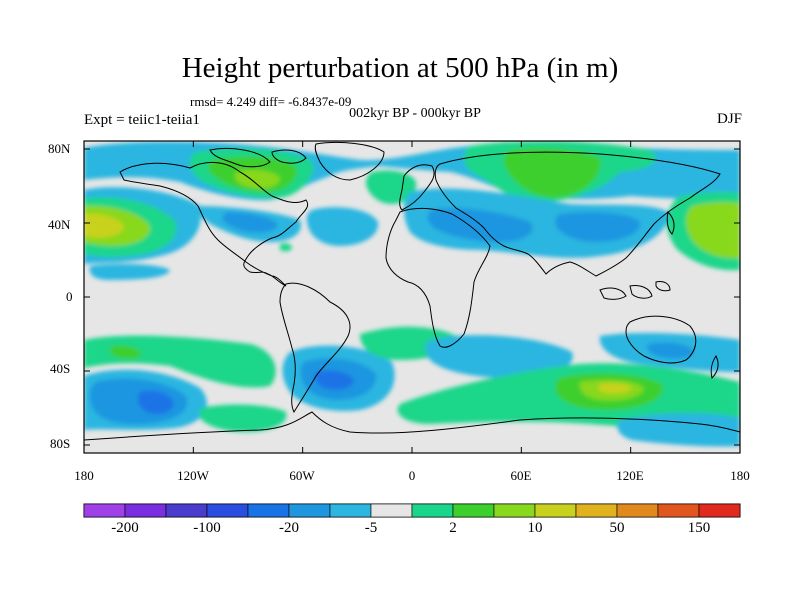 The image size is (800, 600). Describe the element at coordinates (729, 119) in the screenshot. I see `season-label: DJF` at that location.